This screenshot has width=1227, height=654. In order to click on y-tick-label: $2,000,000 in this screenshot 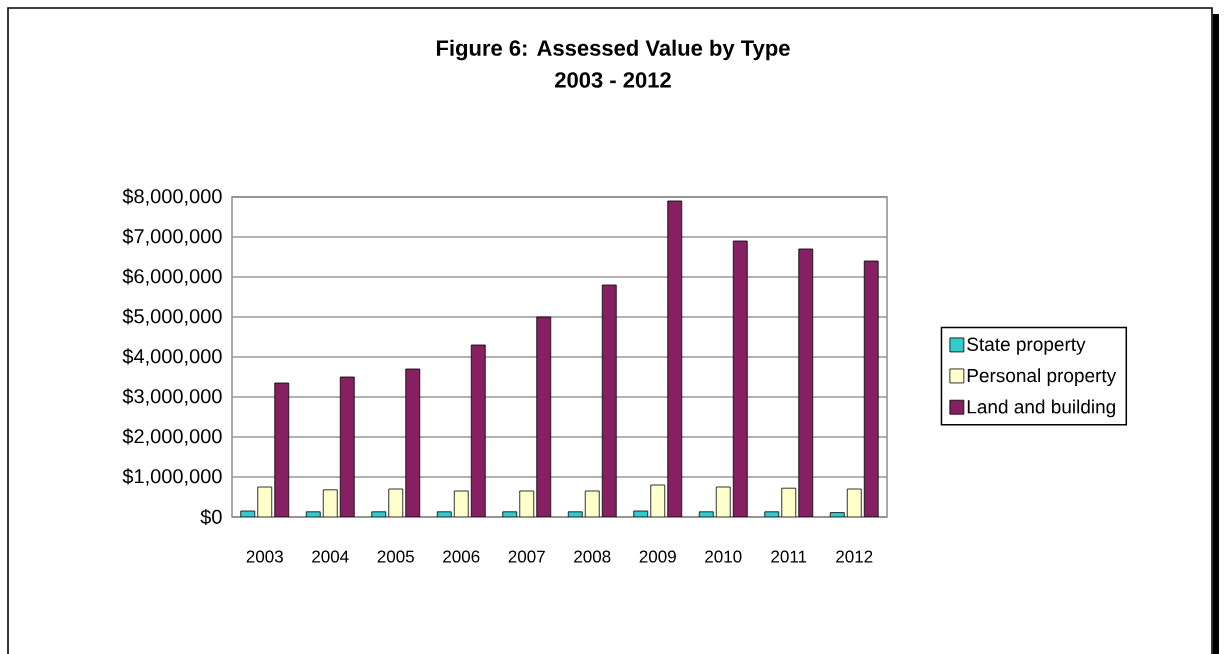, I will do `click(172, 437)`.